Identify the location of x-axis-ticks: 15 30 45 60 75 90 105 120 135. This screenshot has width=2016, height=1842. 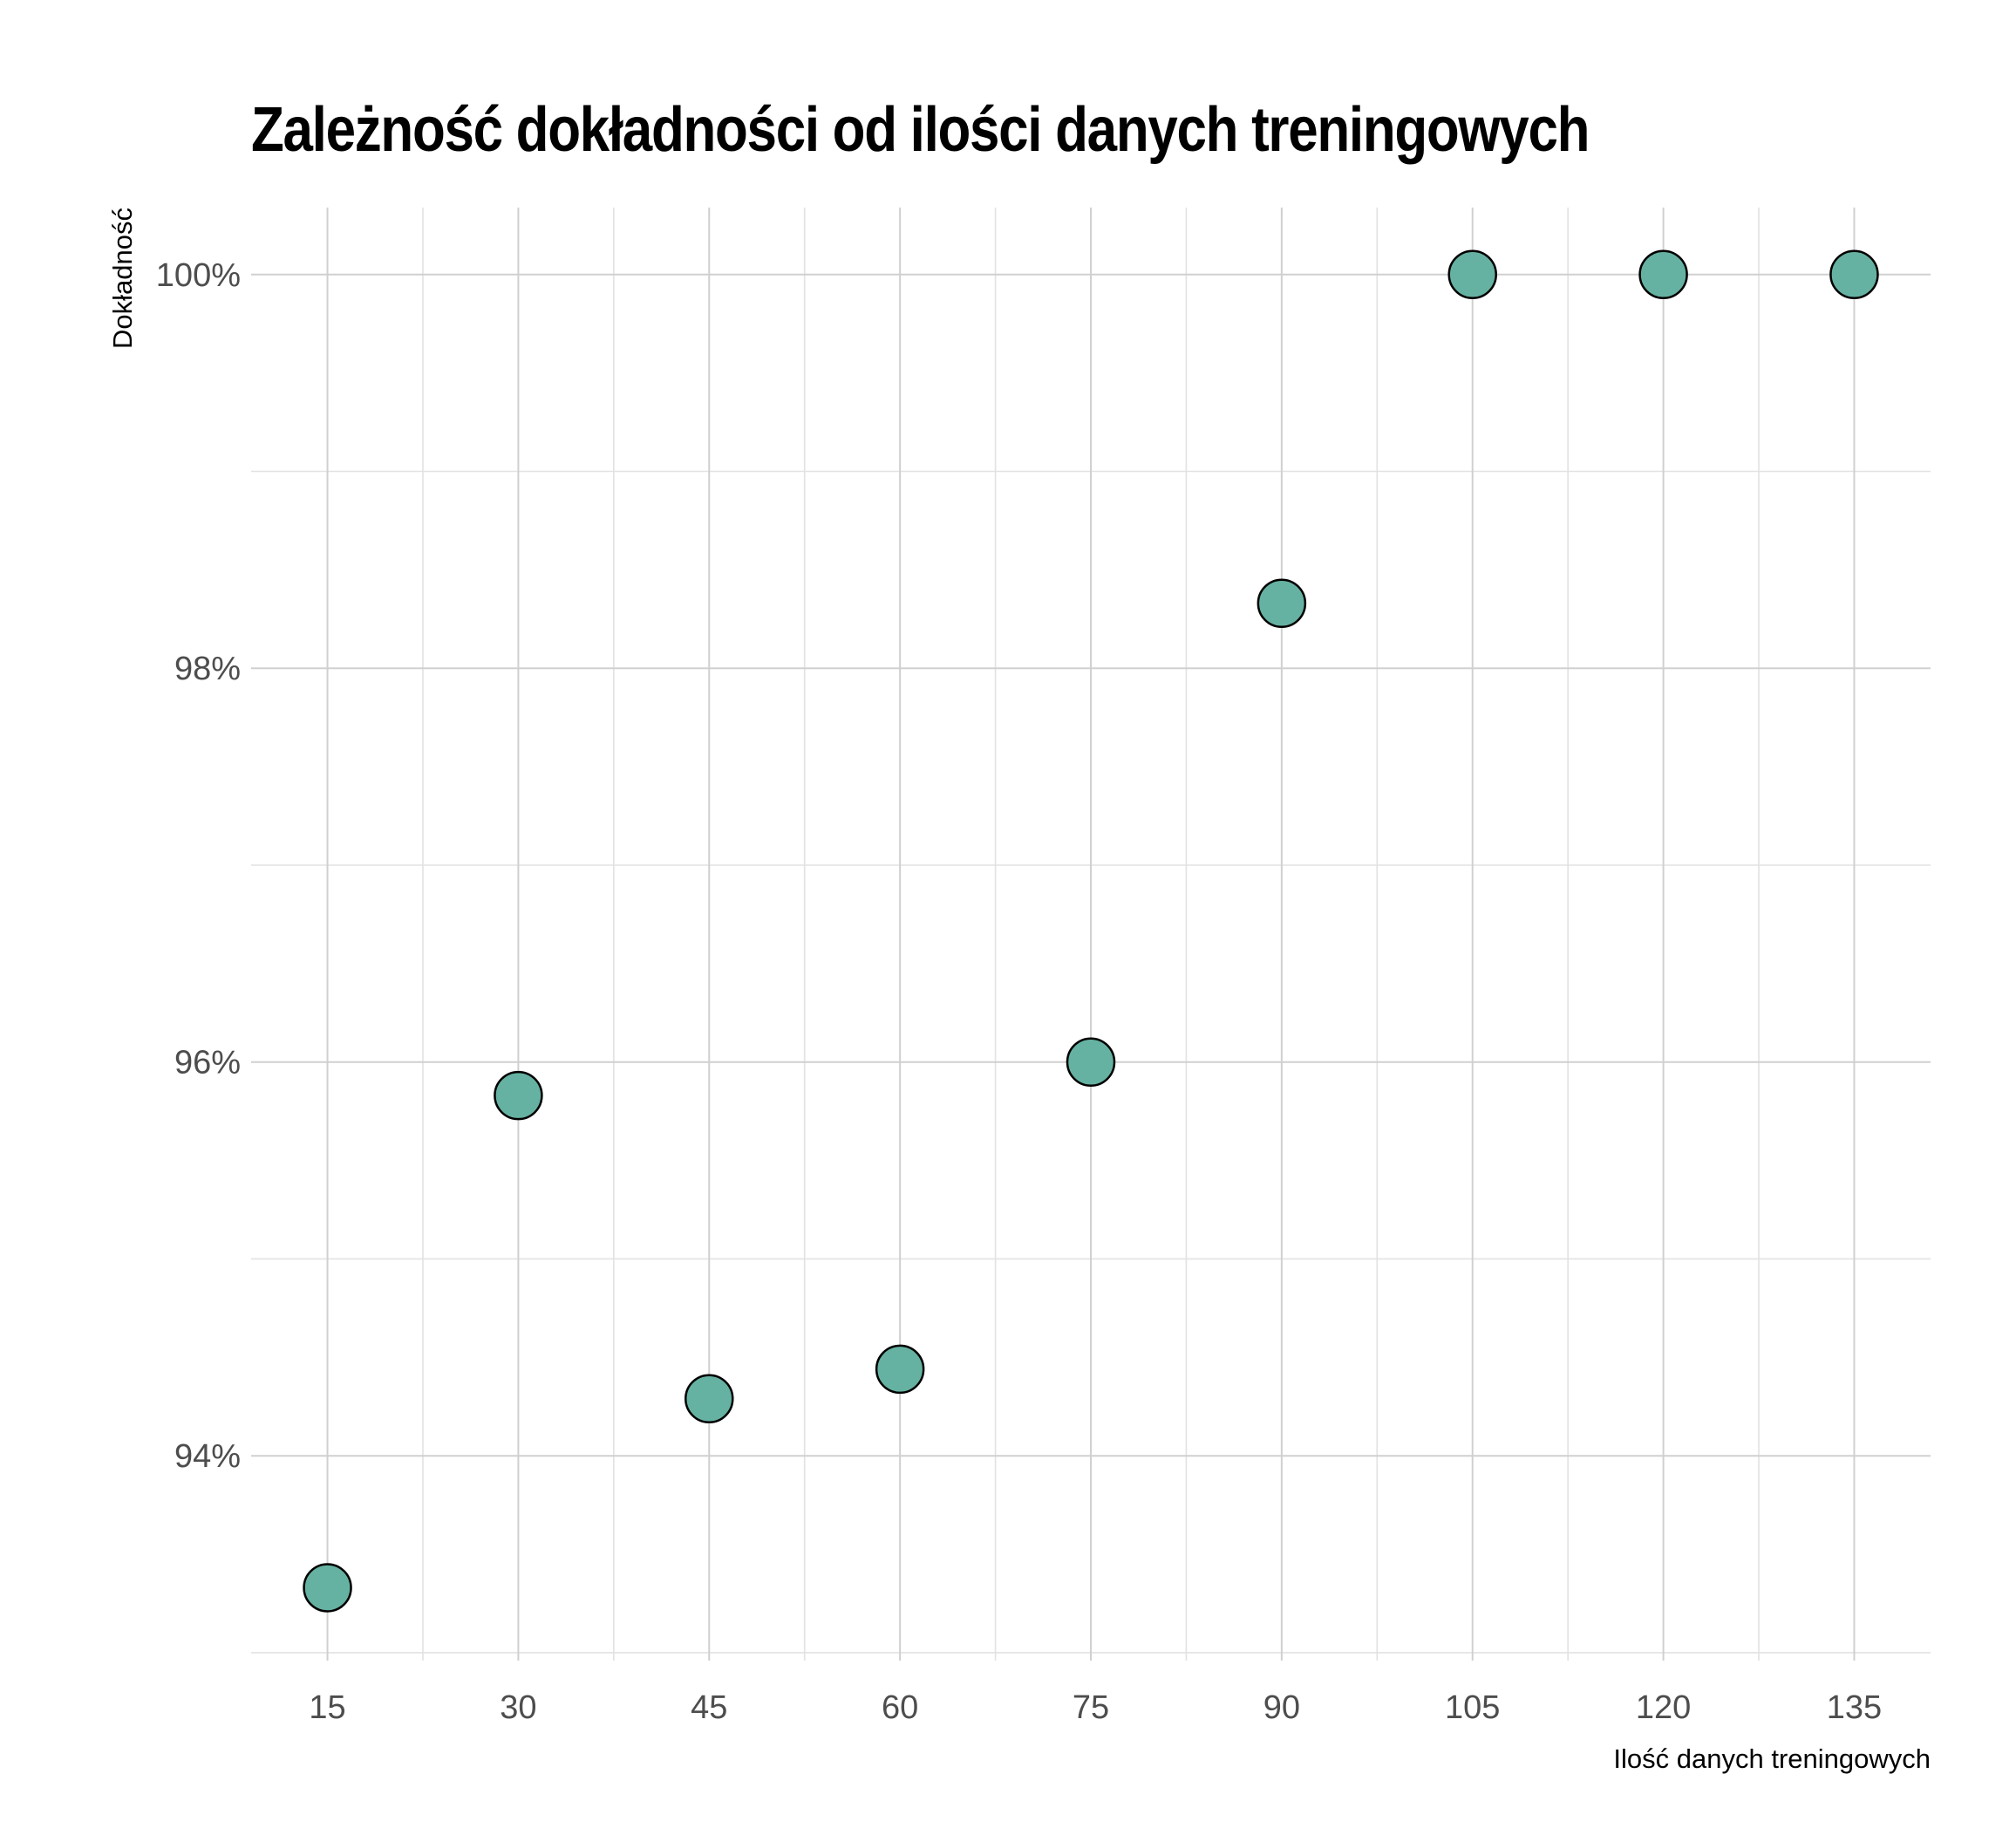
(1095, 1708).